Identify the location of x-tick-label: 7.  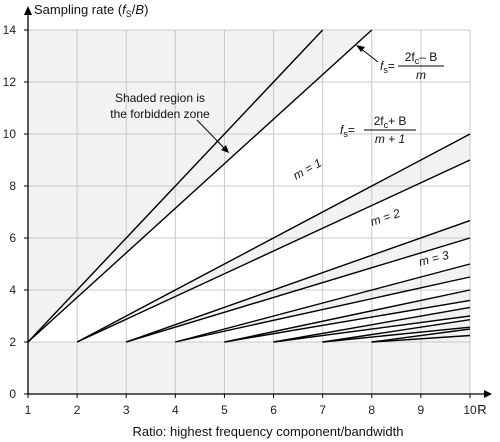
(322, 410).